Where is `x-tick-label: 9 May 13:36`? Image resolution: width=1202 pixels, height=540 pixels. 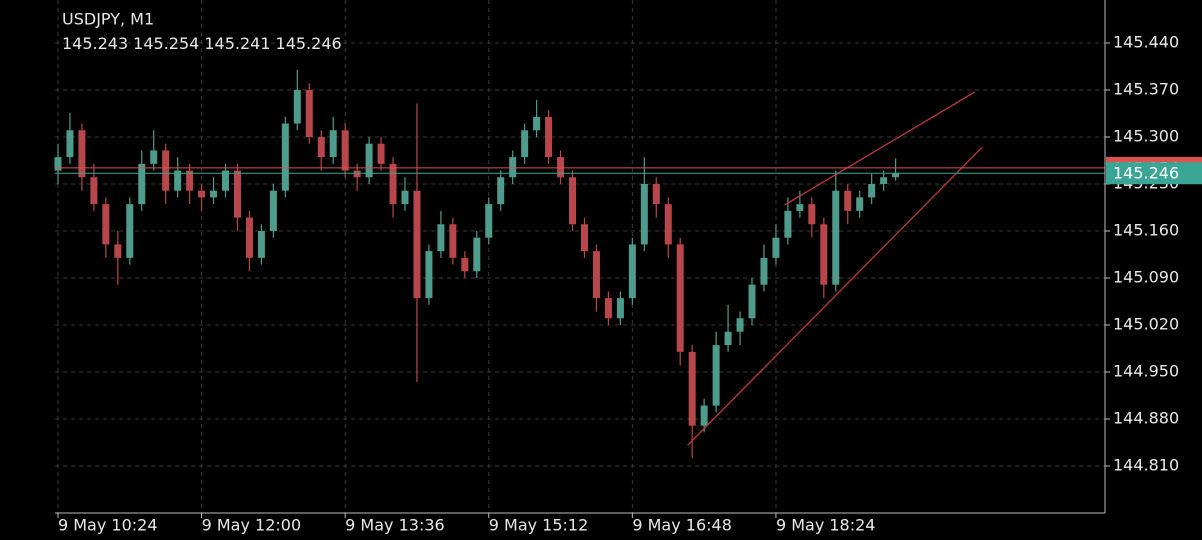 x-tick-label: 9 May 13:36 is located at coordinates (395, 525).